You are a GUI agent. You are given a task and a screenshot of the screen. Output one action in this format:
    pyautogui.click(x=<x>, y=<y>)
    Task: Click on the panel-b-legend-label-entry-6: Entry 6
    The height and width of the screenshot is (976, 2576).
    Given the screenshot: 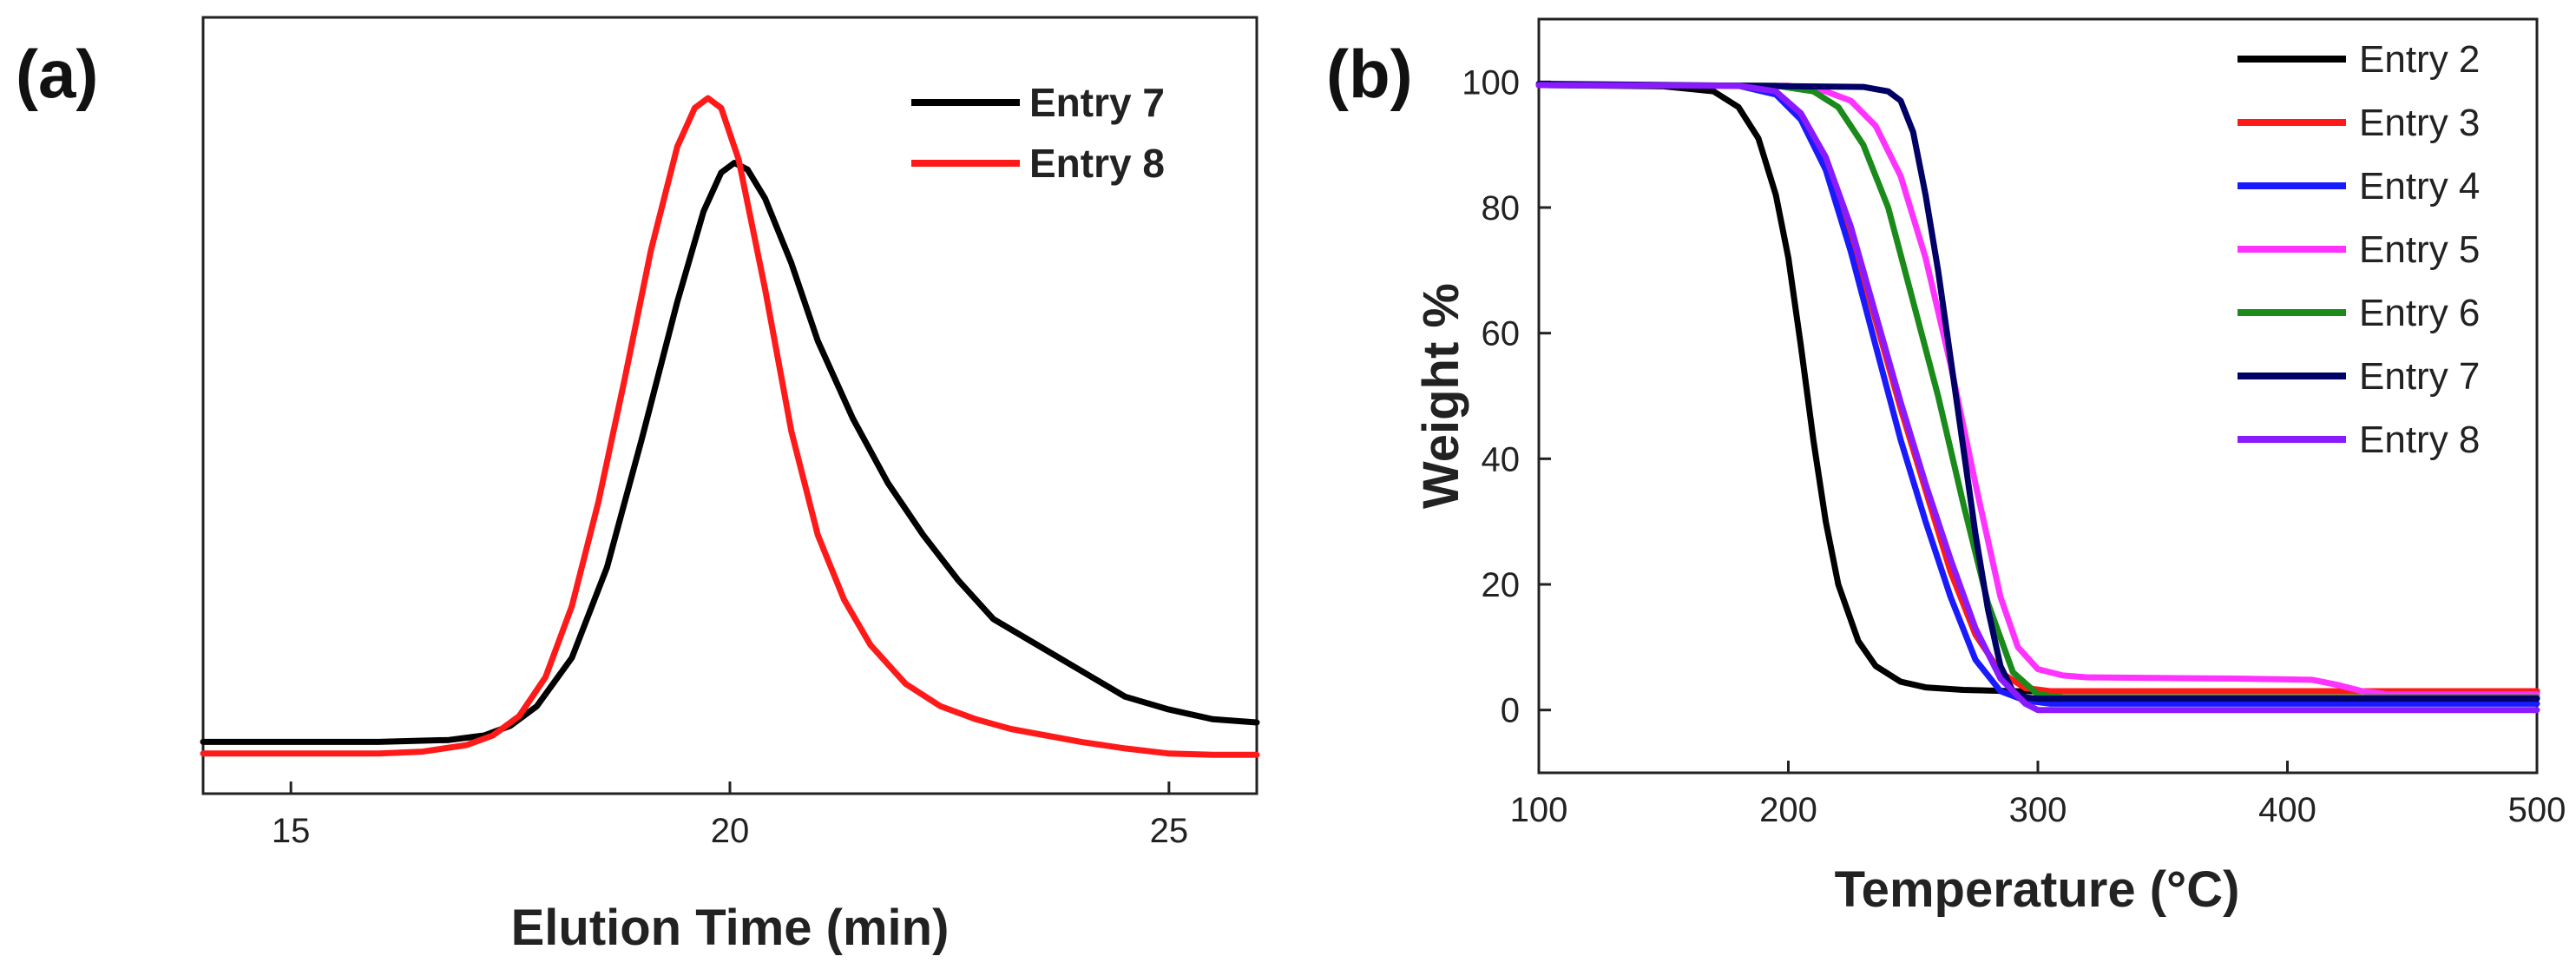 What is the action you would take?
    pyautogui.click(x=2419, y=313)
    